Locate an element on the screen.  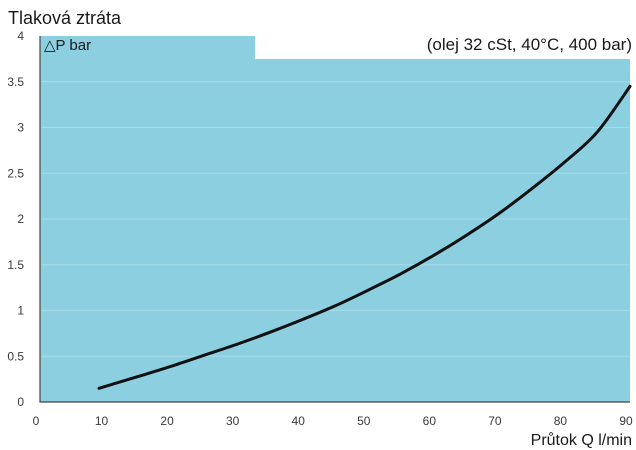
x-tick-label: 80 is located at coordinates (561, 421).